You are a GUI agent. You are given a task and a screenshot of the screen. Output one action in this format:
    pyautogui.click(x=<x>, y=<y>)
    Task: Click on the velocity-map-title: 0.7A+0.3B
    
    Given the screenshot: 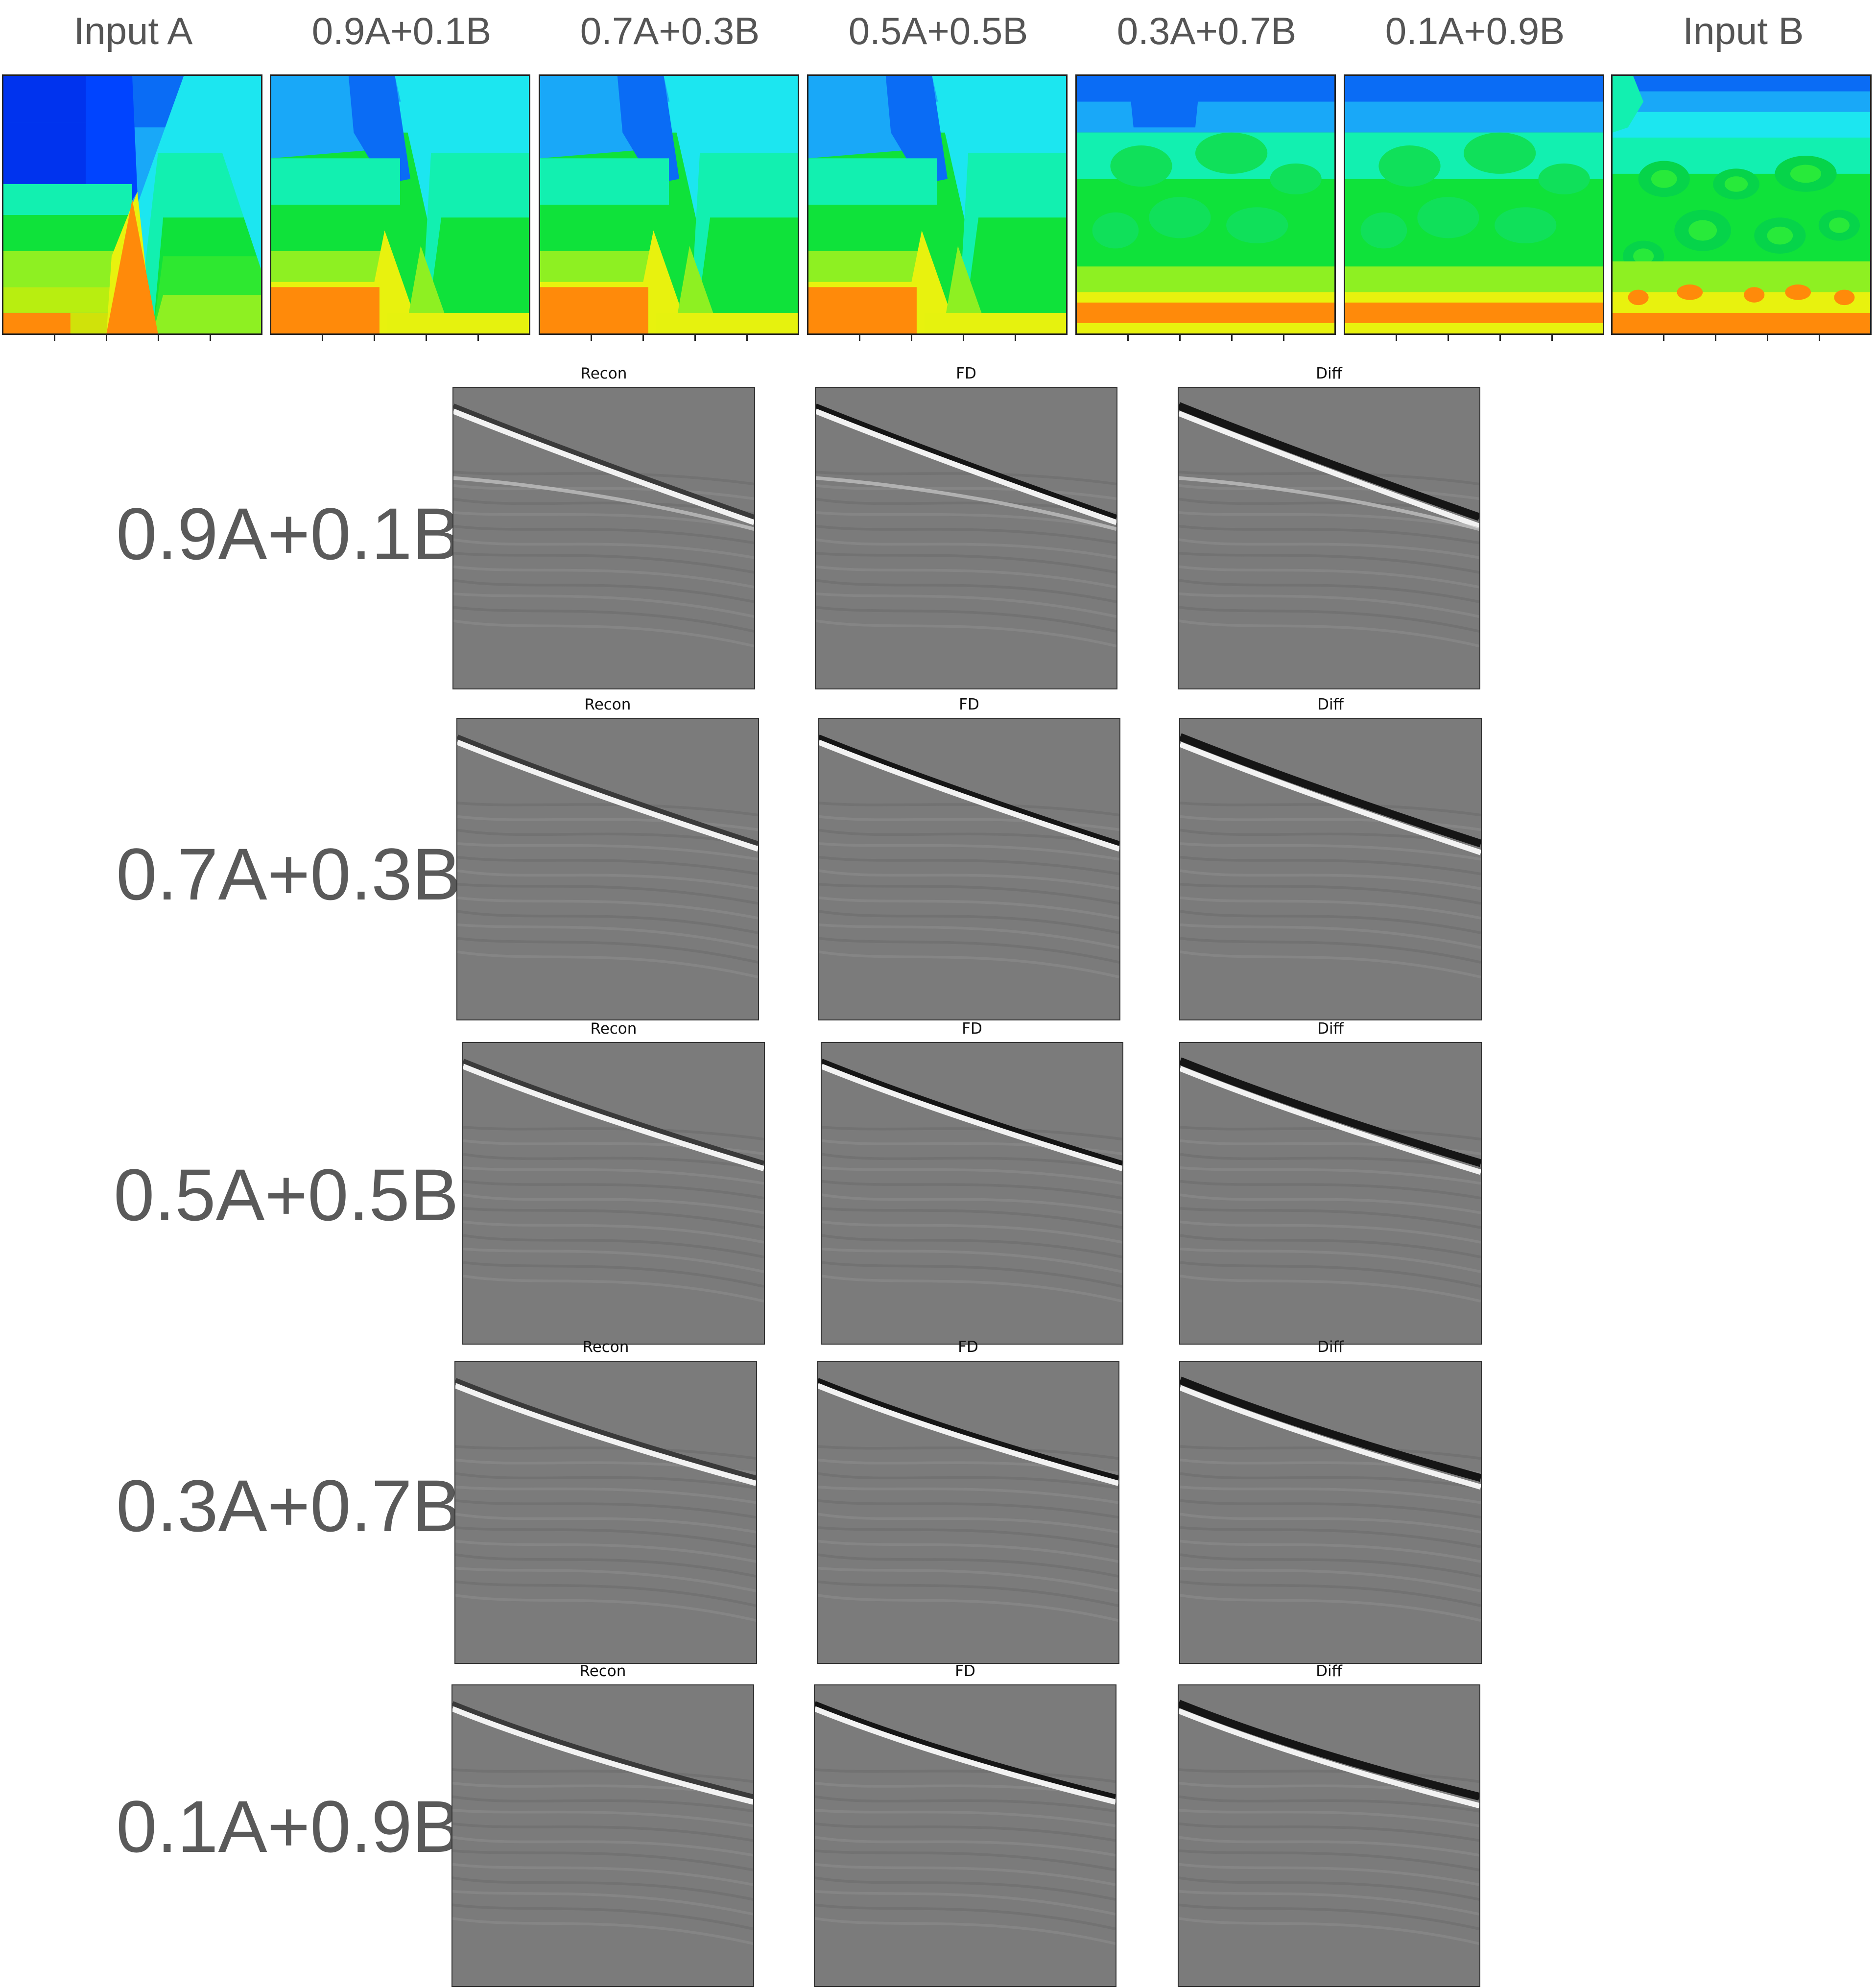 What is the action you would take?
    pyautogui.click(x=670, y=30)
    